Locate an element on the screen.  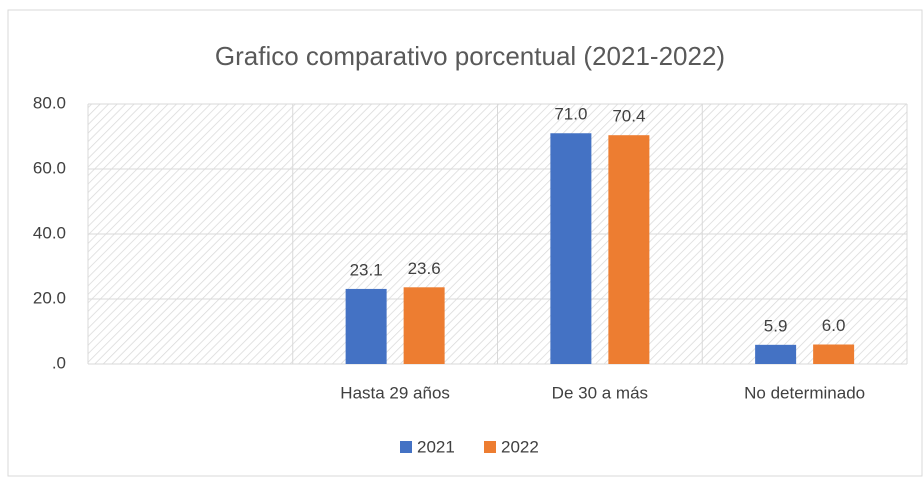
data-label: 70.4 is located at coordinates (628, 116).